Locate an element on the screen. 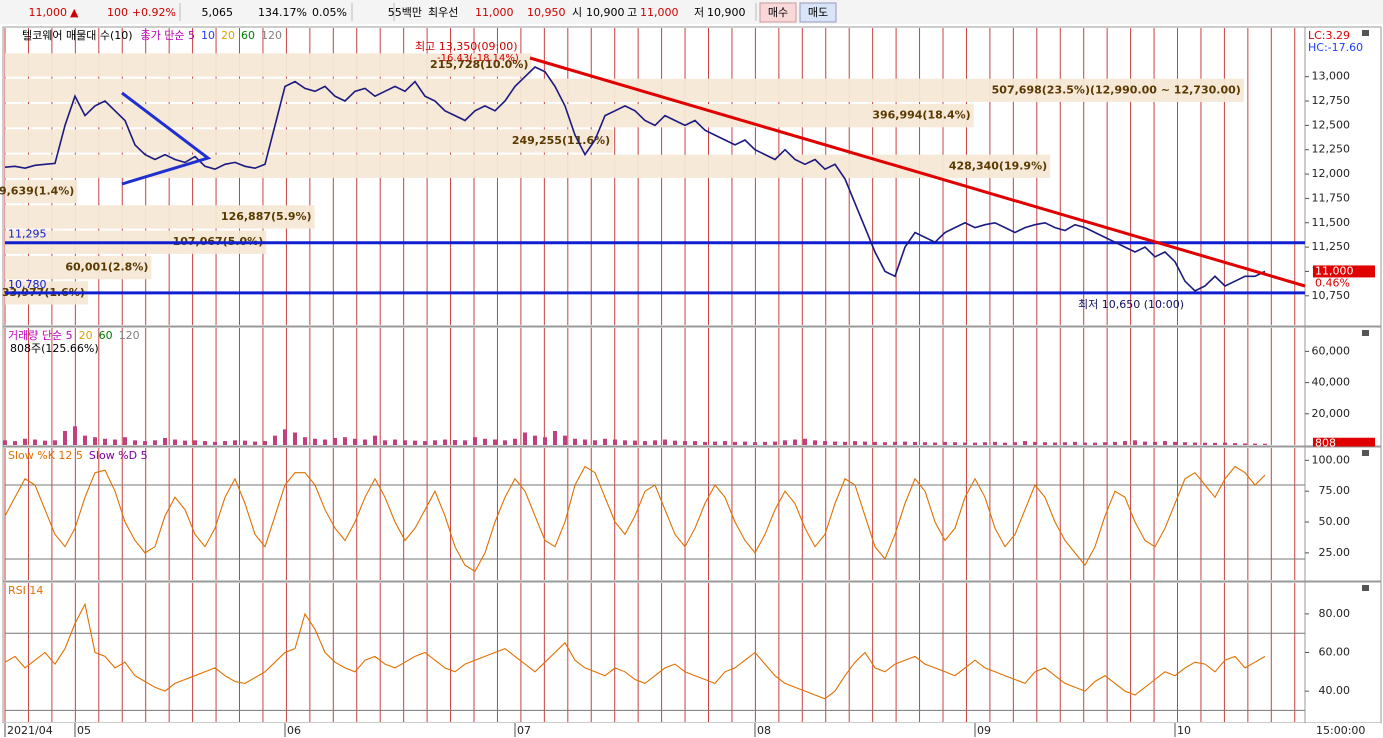 The height and width of the screenshot is (738, 1383). y-tick-label: 80.00 is located at coordinates (1335, 613).